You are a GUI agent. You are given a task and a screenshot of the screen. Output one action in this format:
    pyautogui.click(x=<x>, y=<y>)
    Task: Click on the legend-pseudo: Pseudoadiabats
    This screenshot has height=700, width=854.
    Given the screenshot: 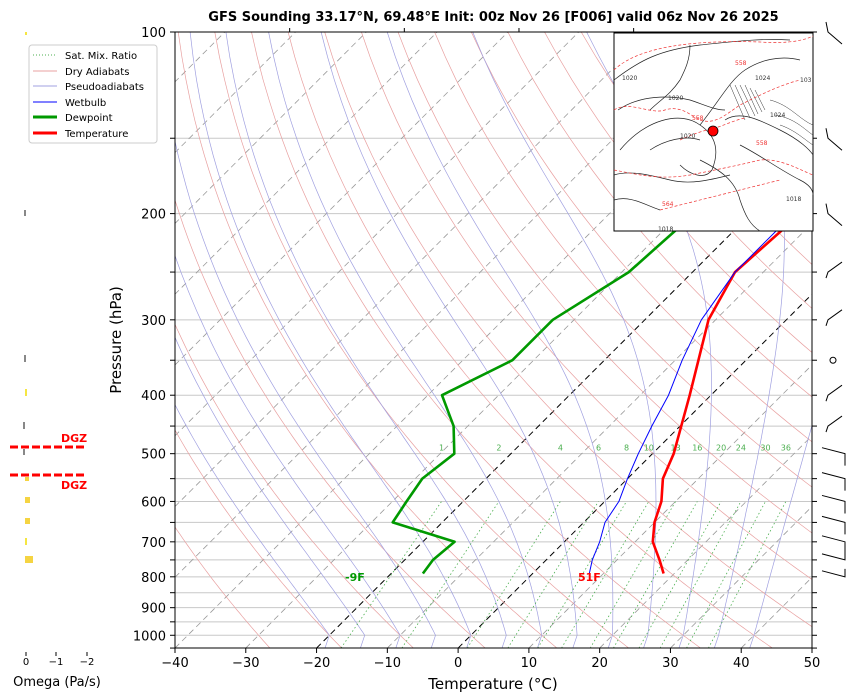 What is the action you would take?
    pyautogui.click(x=104, y=87)
    